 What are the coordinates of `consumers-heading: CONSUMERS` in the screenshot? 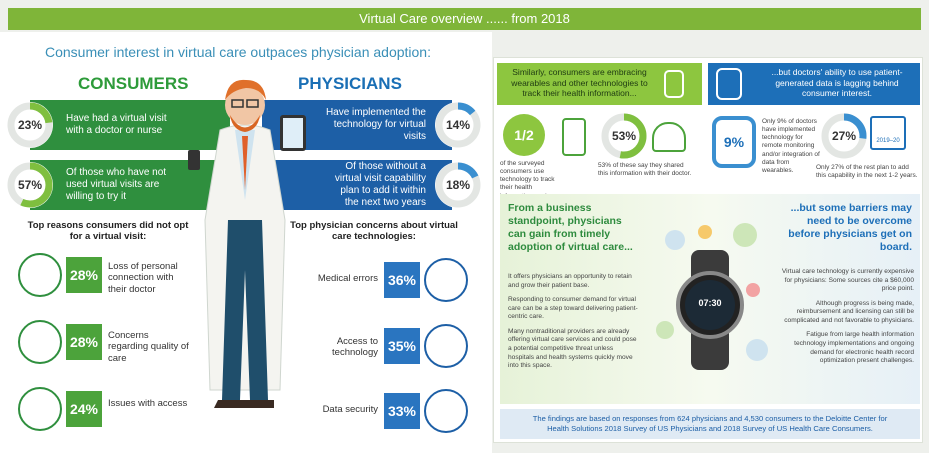 It's located at (133, 83).